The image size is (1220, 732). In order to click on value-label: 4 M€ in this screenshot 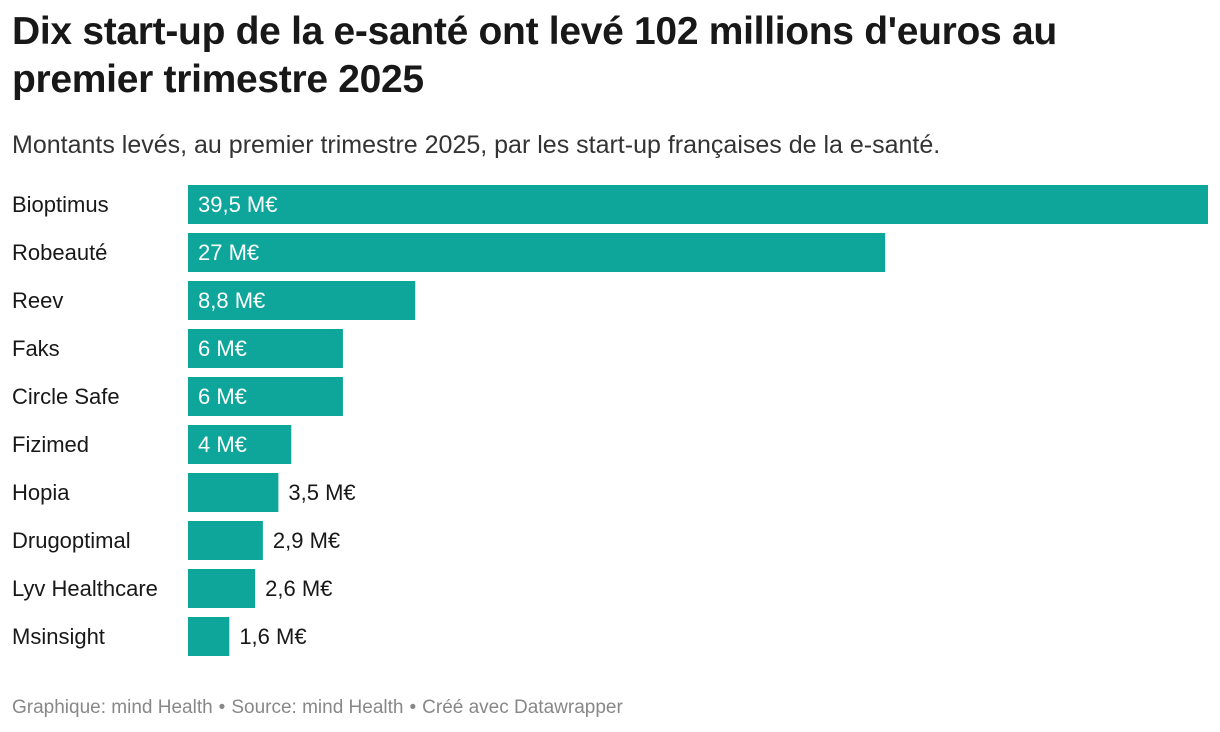, I will do `click(222, 444)`.